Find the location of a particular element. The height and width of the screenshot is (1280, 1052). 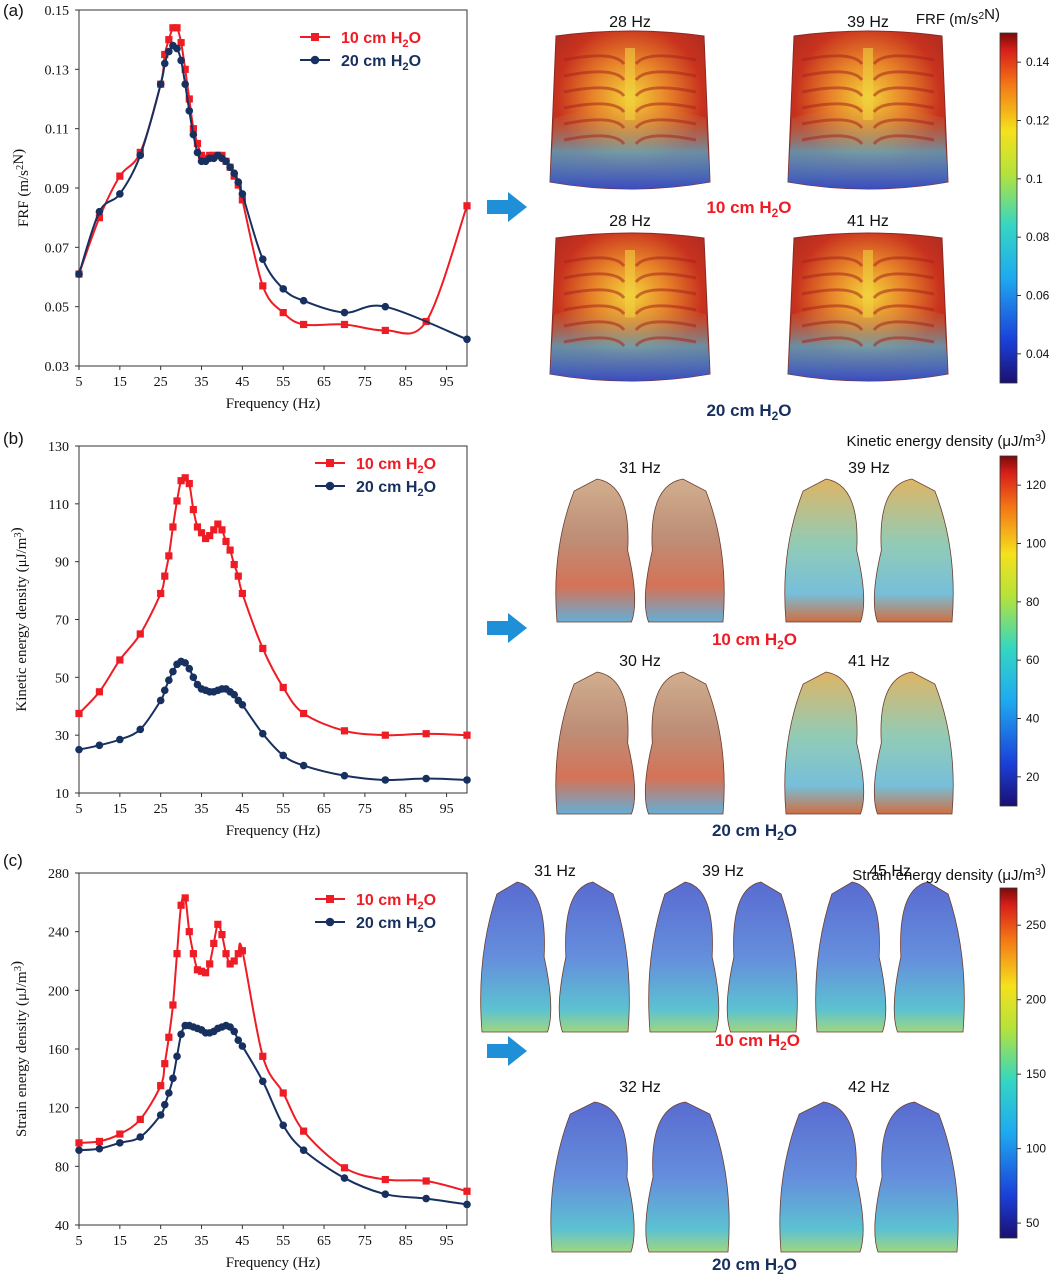

colorbar-tick-label: 0.06 is located at coordinates (1038, 296).